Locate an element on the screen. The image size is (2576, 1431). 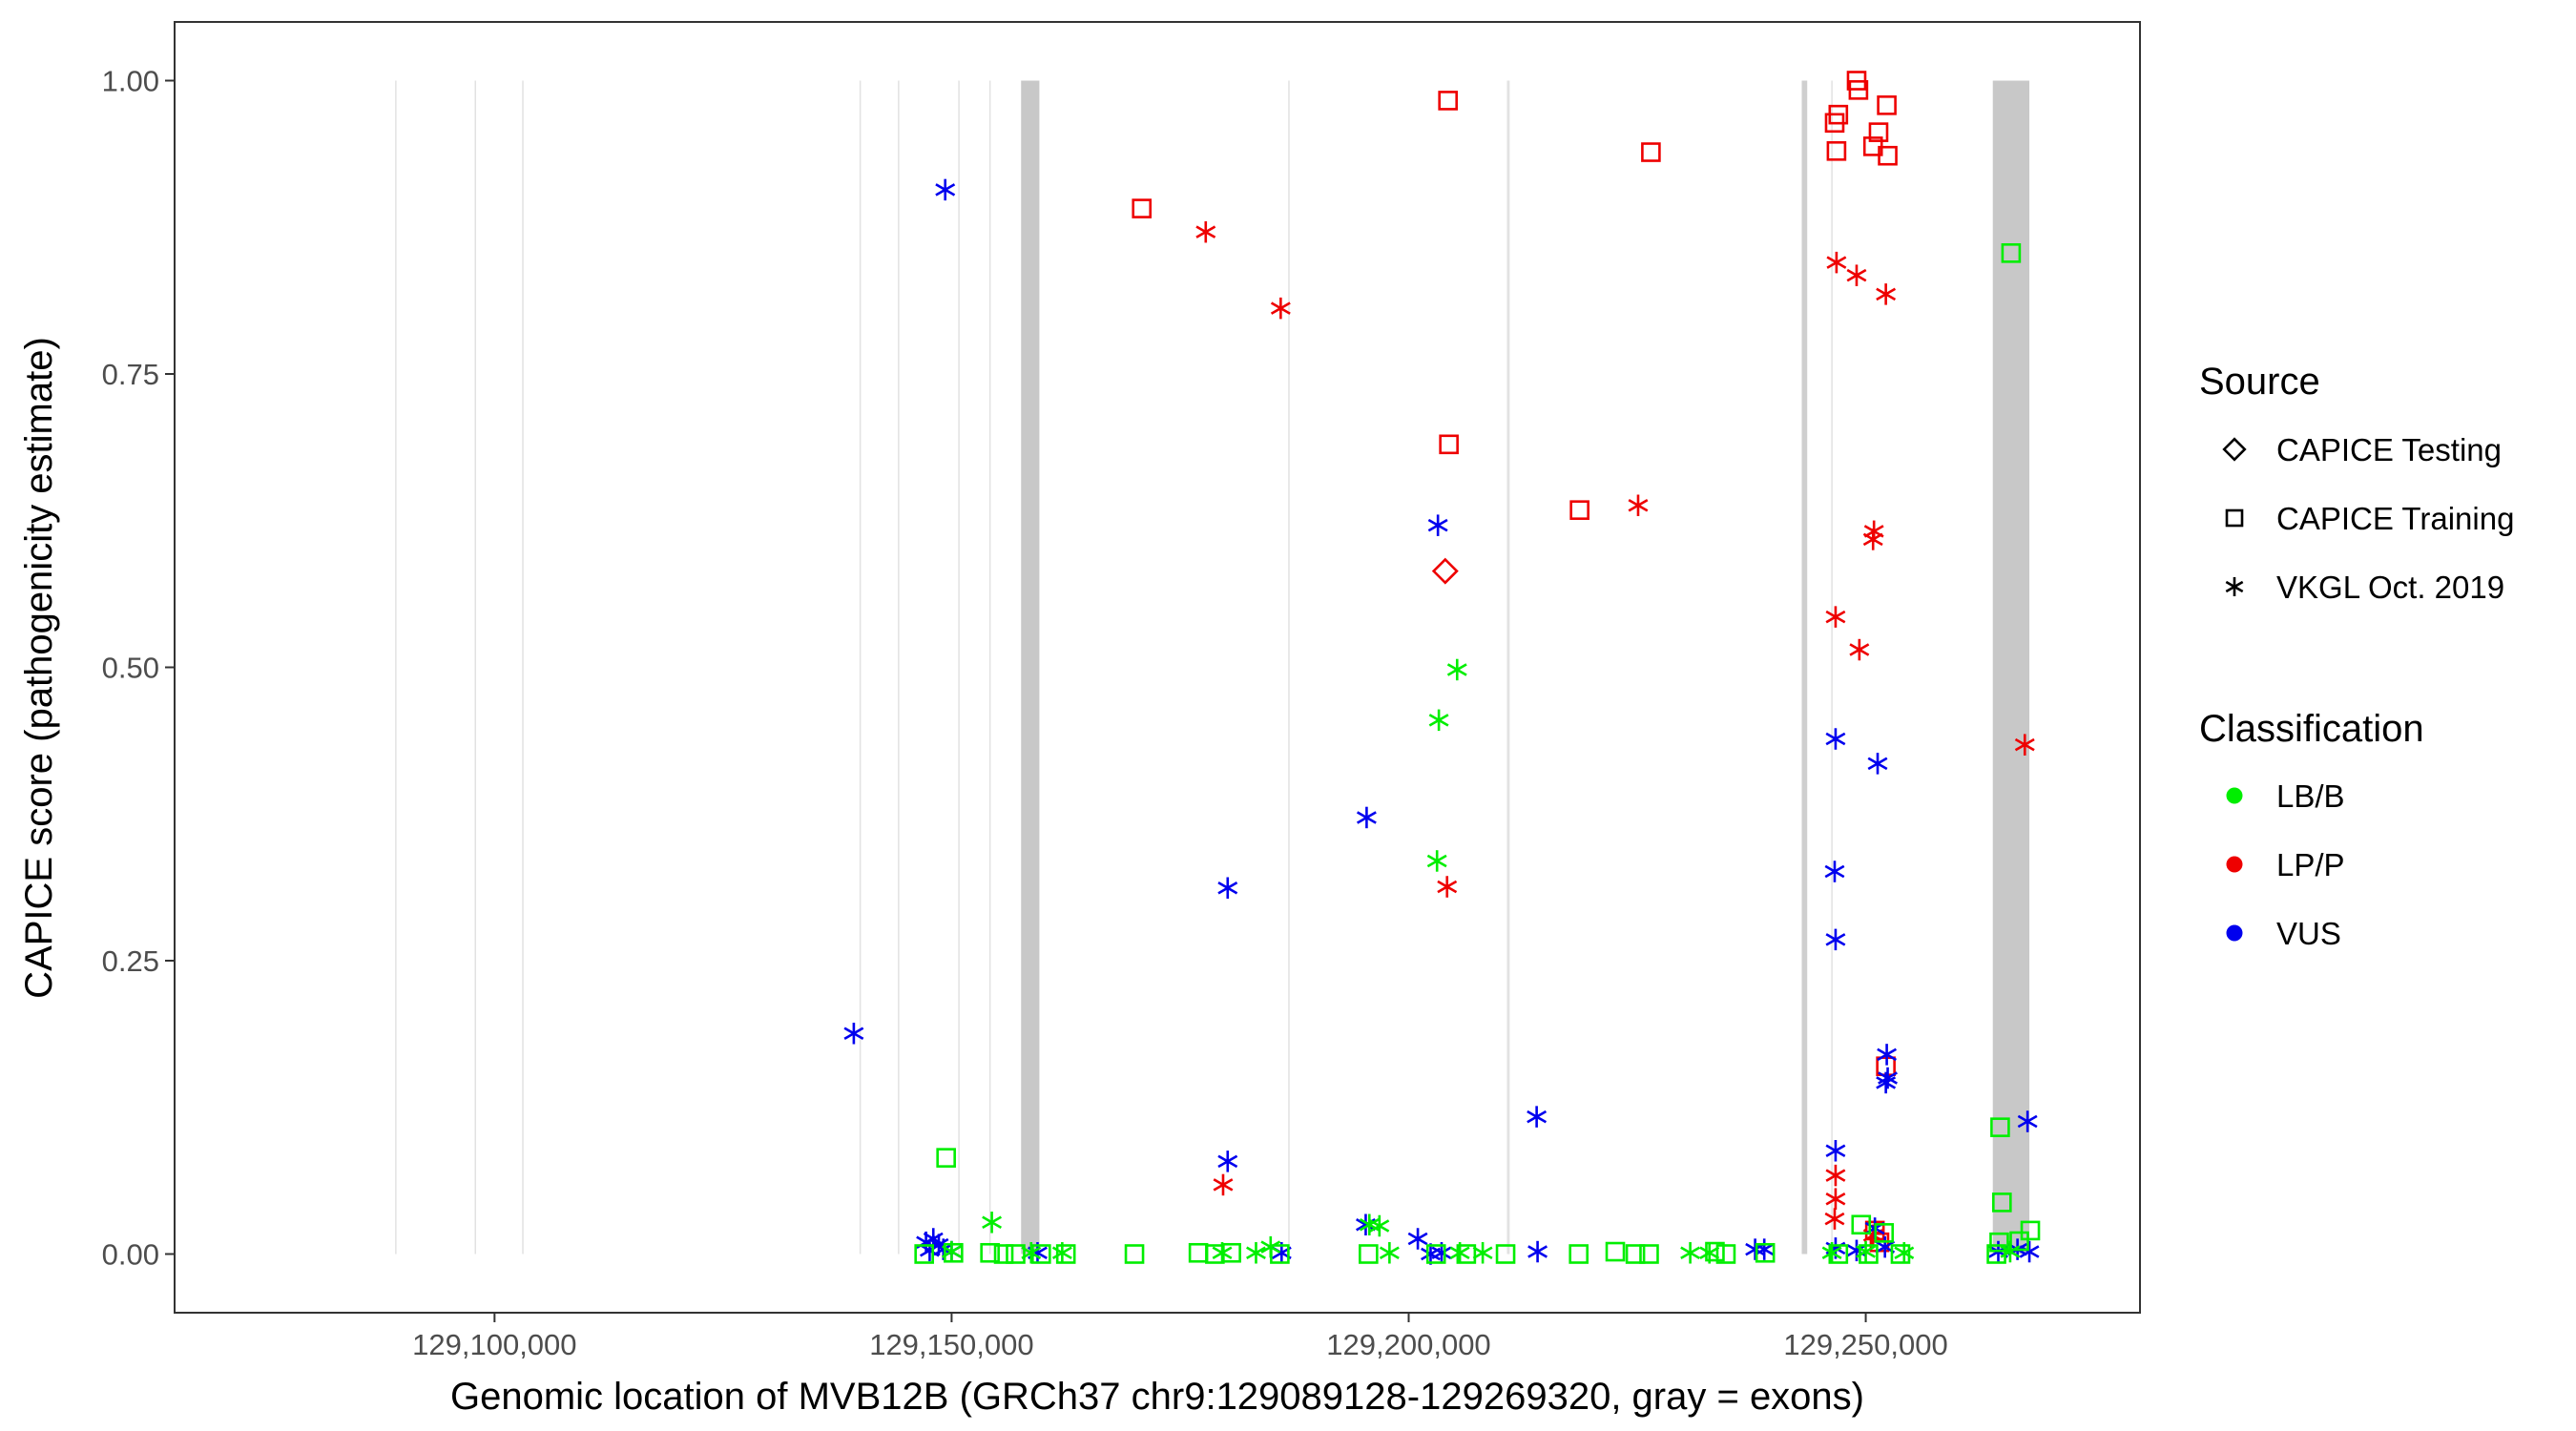
x-tick-label: 129,250,000 is located at coordinates (1865, 1344).